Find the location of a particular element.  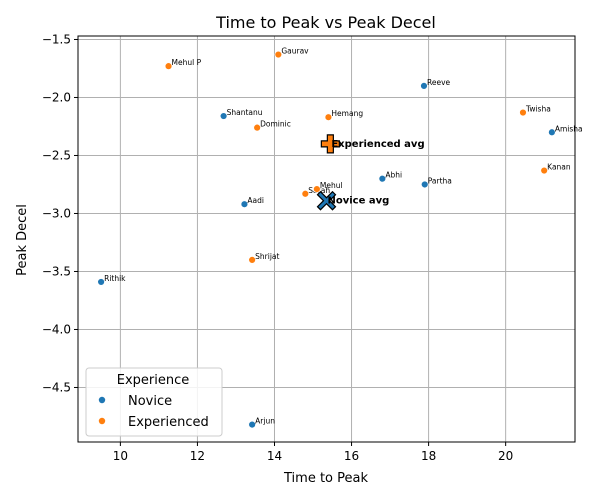

point-shrijat is located at coordinates (252, 260).